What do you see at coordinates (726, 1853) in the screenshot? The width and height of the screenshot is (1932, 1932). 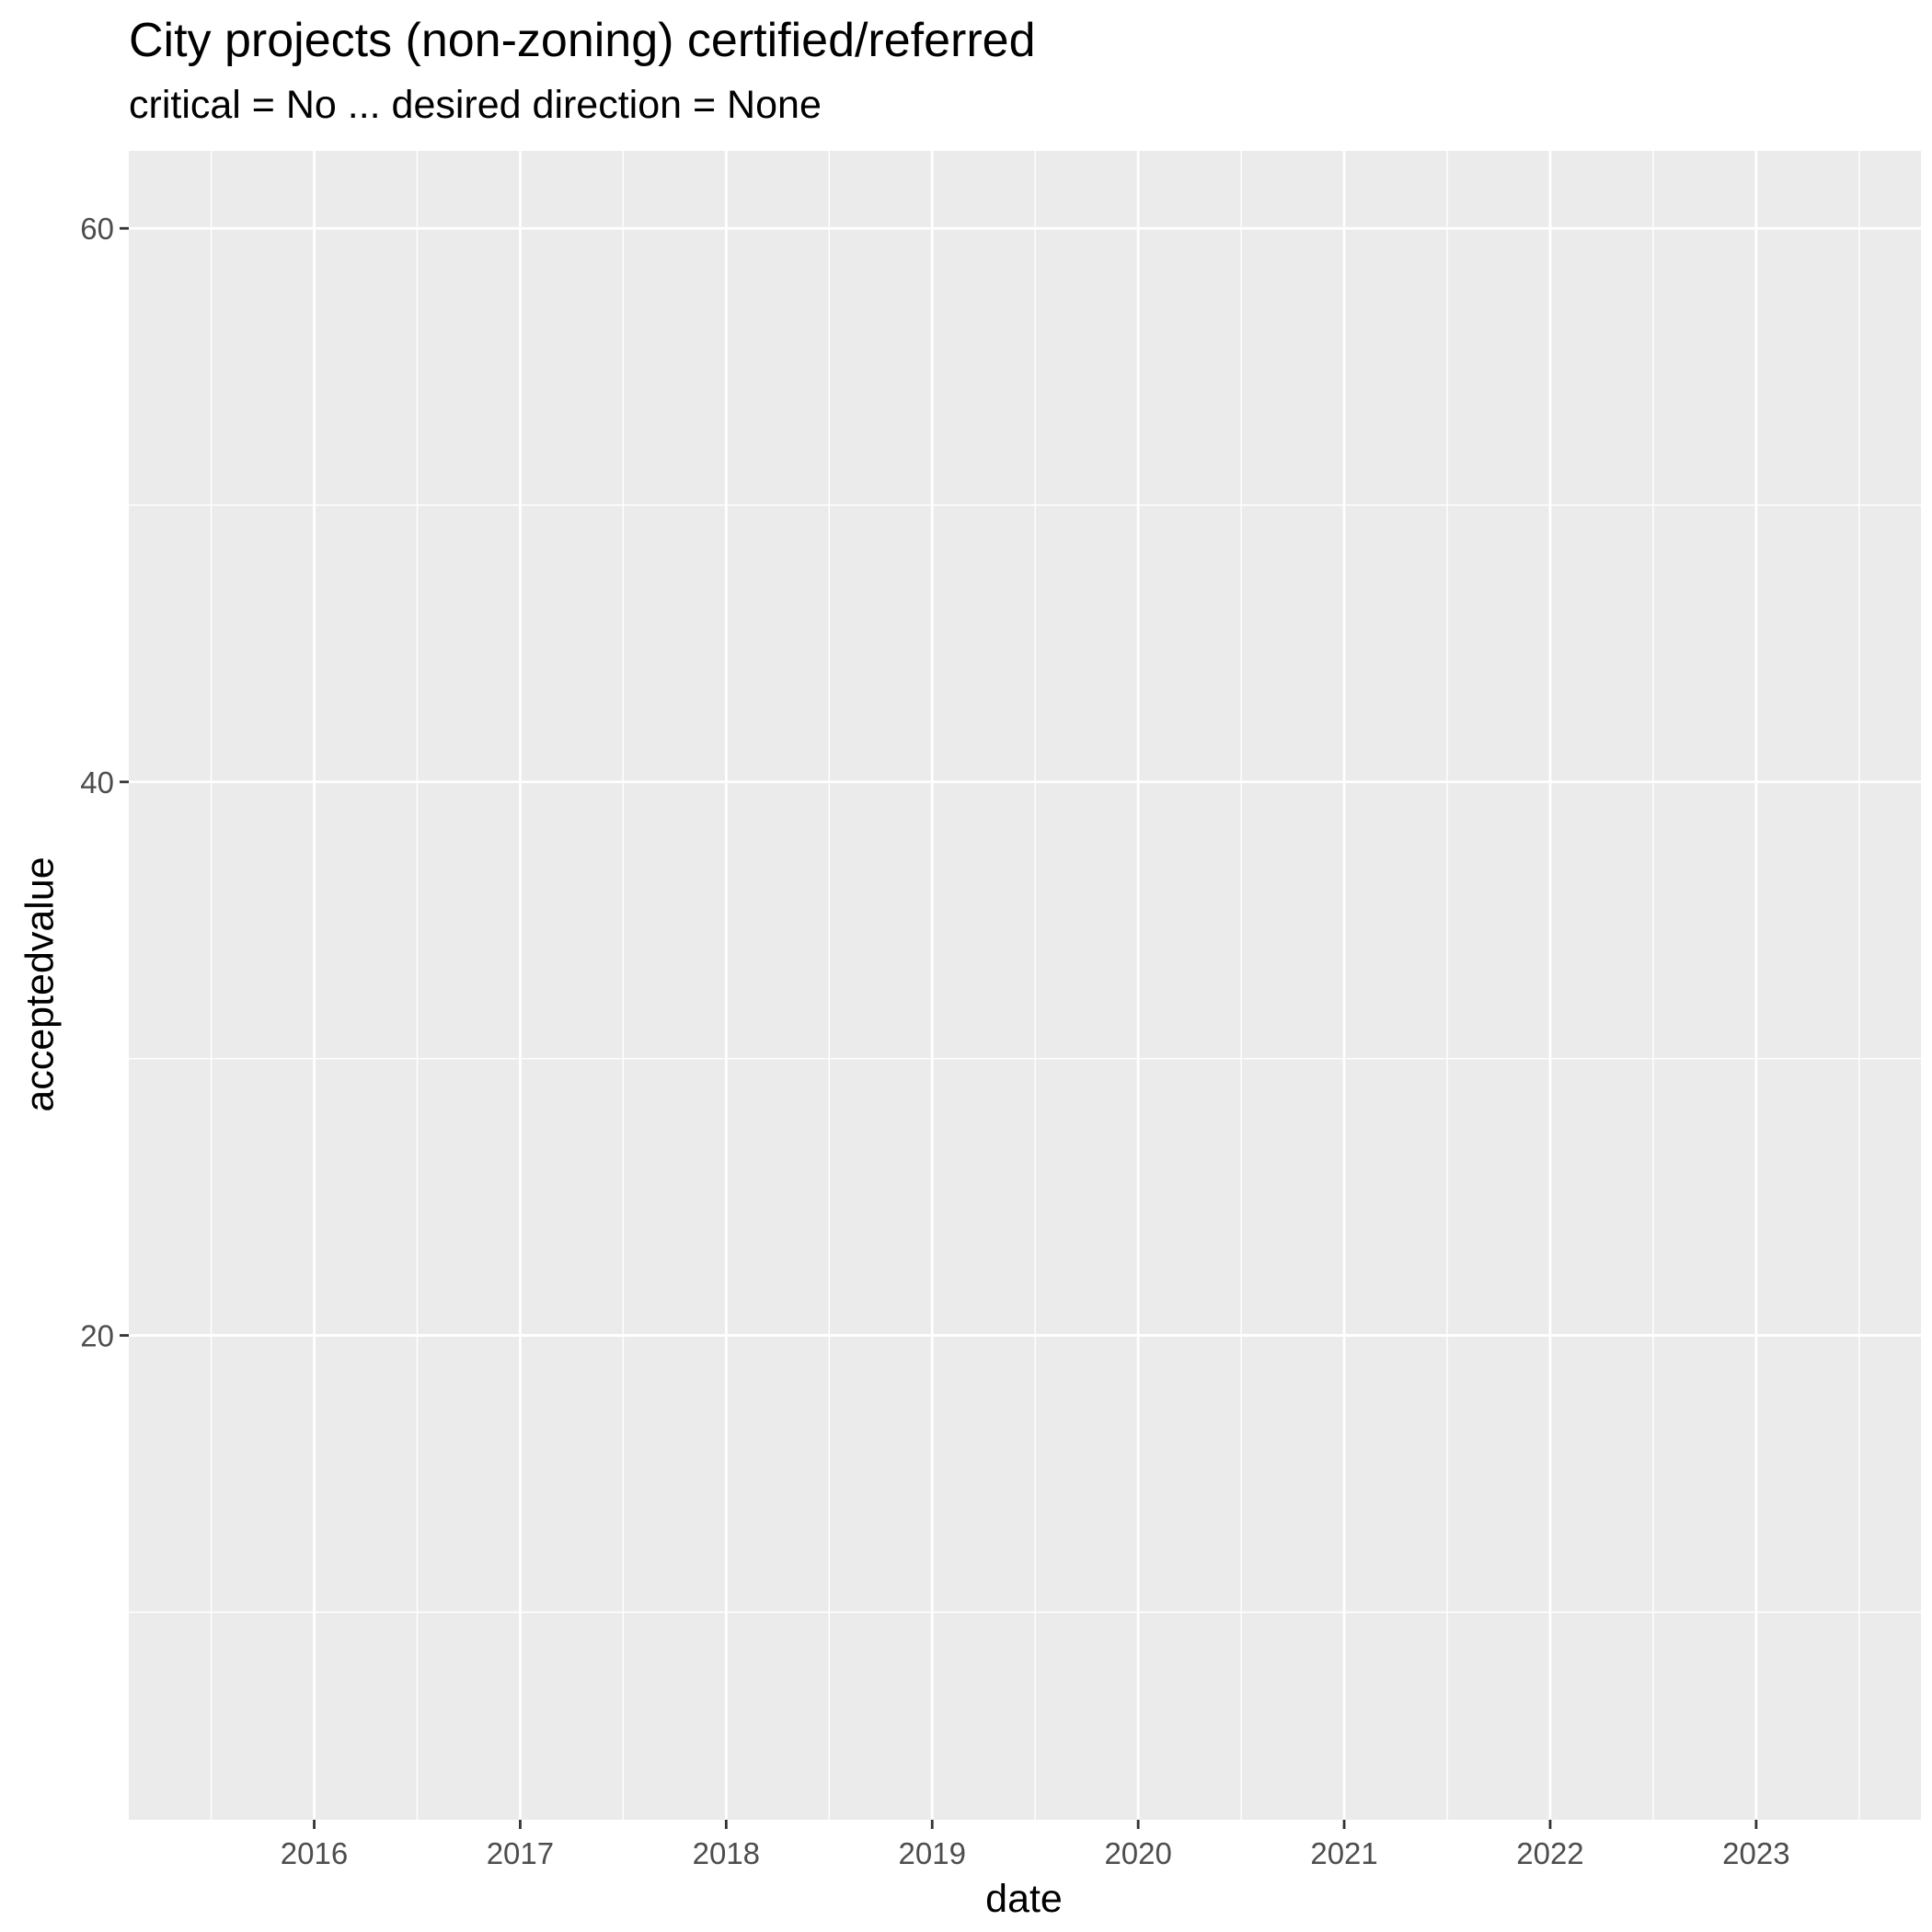 I see `x-tick-label: 2018` at bounding box center [726, 1853].